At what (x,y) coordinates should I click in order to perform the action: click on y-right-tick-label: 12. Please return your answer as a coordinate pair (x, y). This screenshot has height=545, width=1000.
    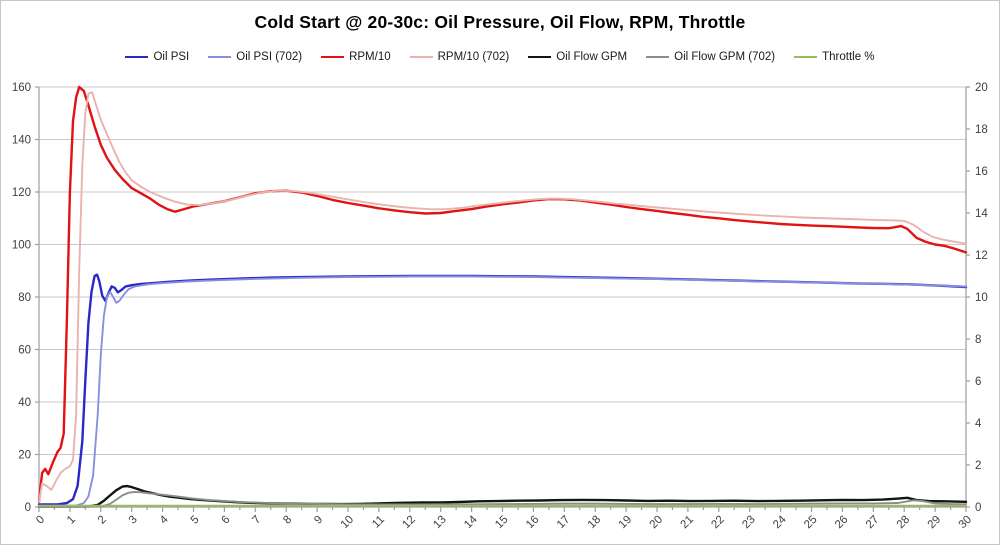
    Looking at the image, I should click on (981, 256).